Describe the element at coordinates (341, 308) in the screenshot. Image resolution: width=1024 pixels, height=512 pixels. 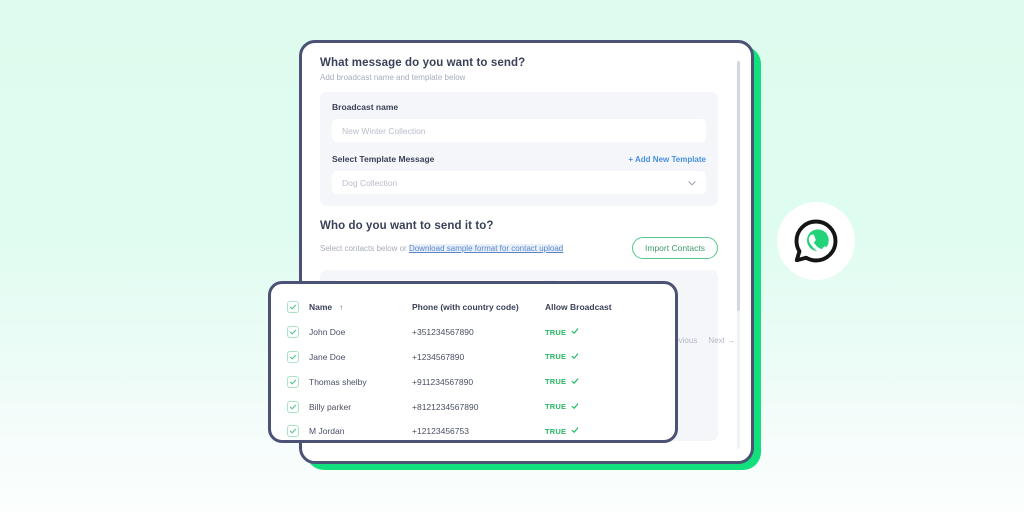
I see `sort-ascending-icon: ↑` at that location.